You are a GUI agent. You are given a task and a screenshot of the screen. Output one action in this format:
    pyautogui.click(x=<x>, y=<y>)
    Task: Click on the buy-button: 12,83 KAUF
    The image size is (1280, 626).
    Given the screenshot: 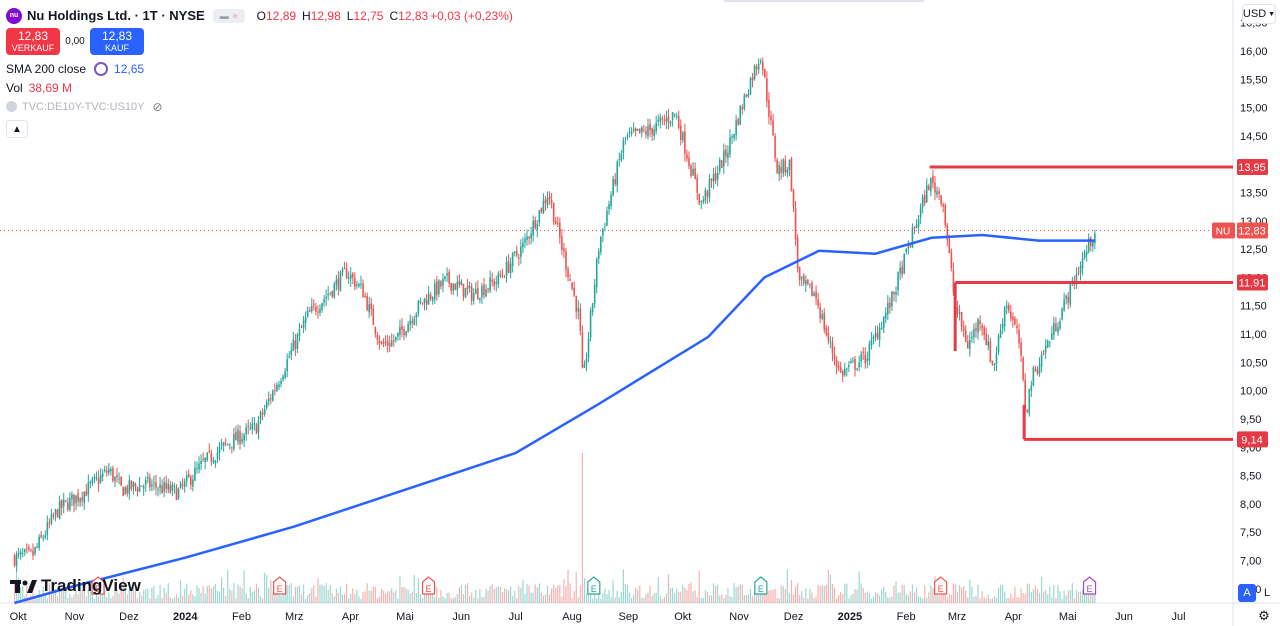 What is the action you would take?
    pyautogui.click(x=117, y=41)
    